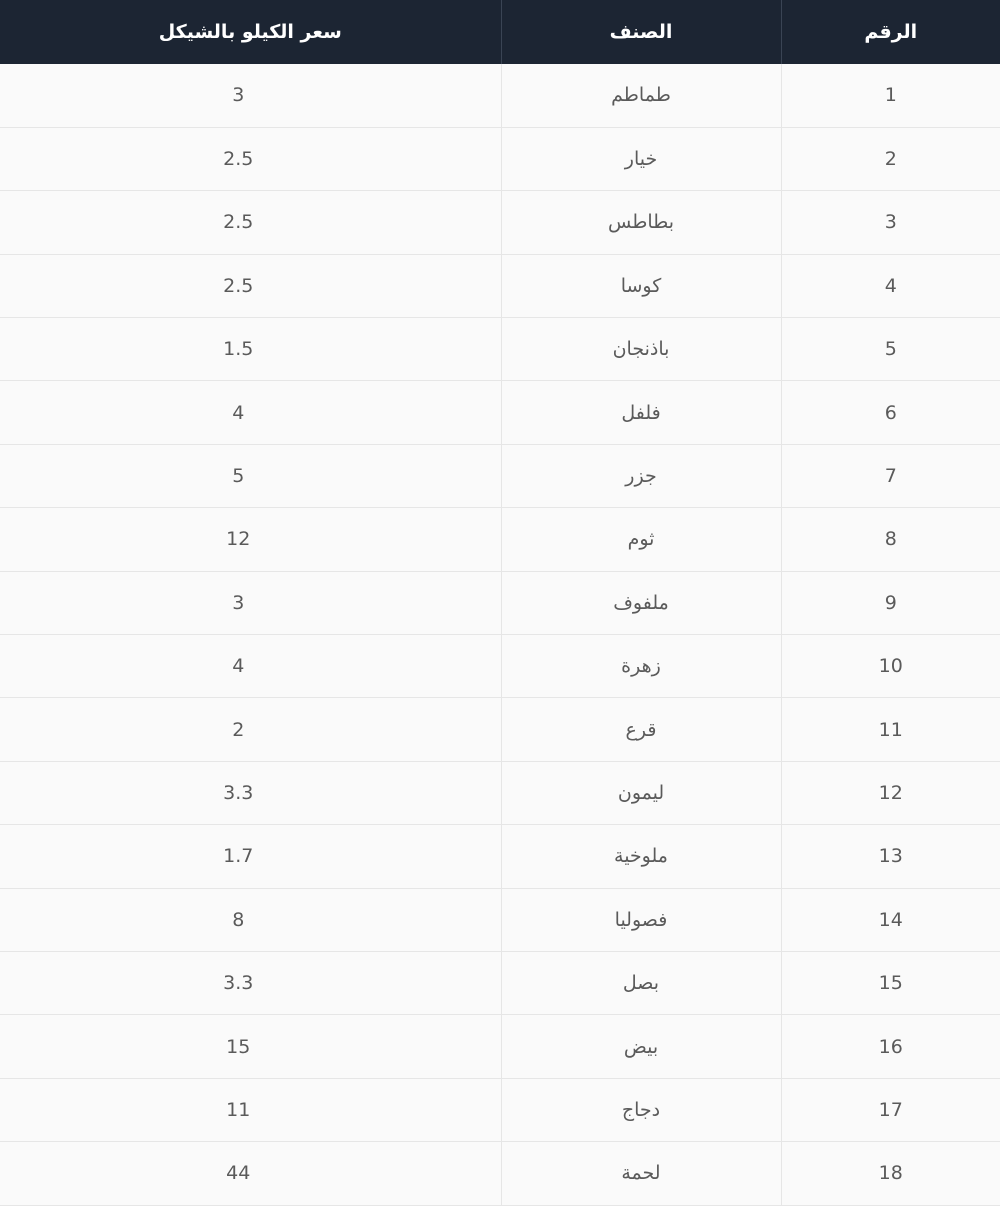 The image size is (1000, 1219). Describe the element at coordinates (641, 286) in the screenshot. I see `cell-item: كوسا` at that location.